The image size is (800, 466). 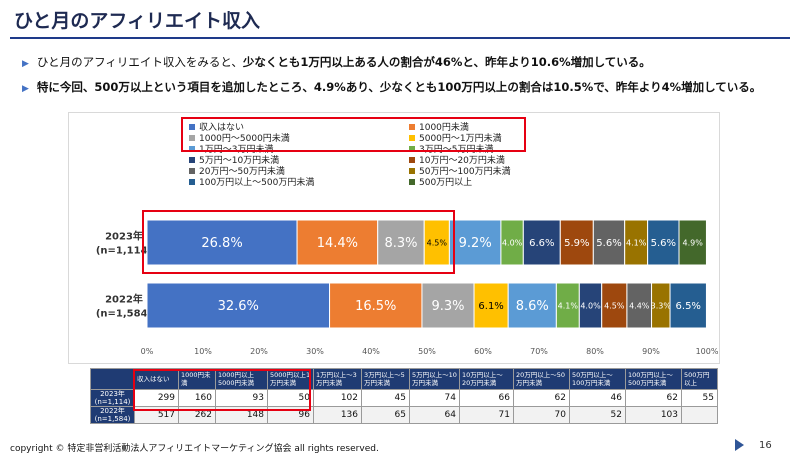 I want to click on data-label: 4.9%, so click(x=693, y=242).